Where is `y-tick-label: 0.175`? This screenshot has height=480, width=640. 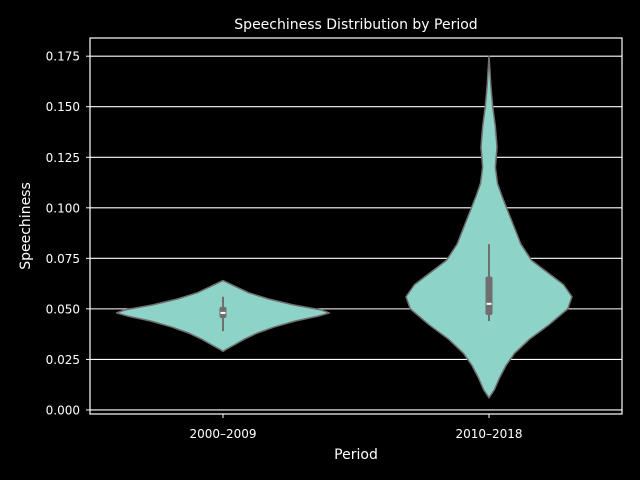
y-tick-label: 0.175 is located at coordinates (63, 57).